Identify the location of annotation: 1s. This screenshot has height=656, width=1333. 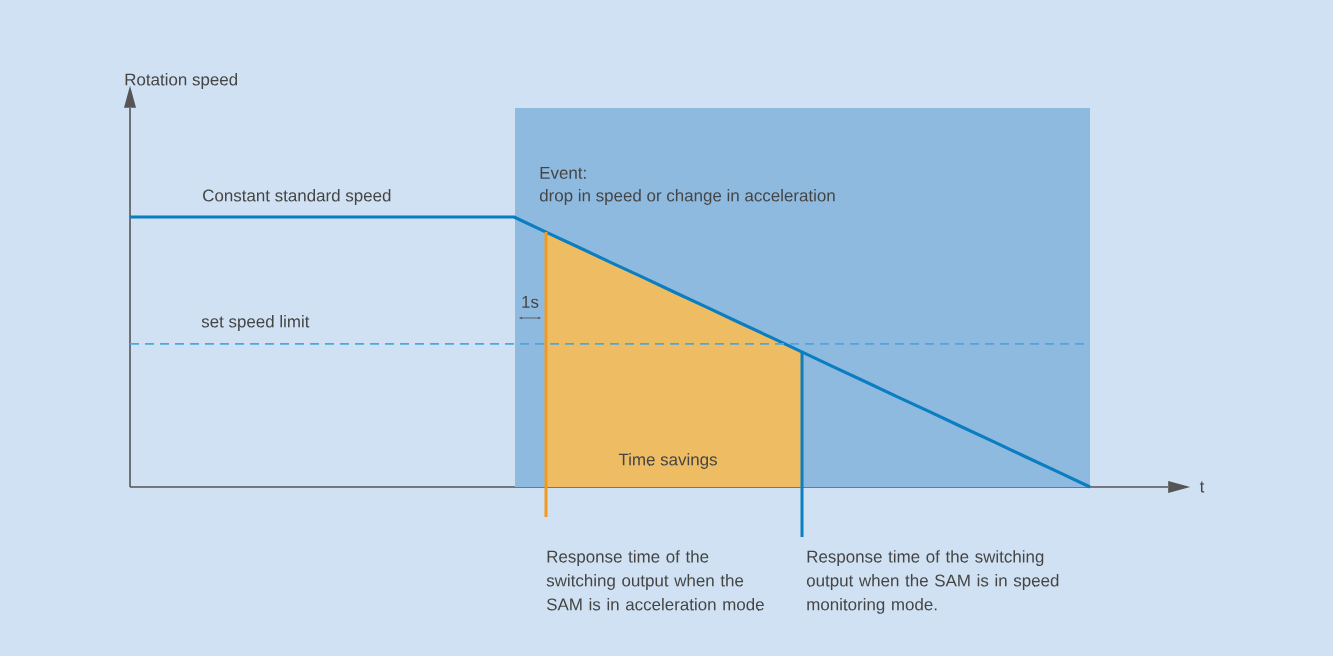
(530, 302).